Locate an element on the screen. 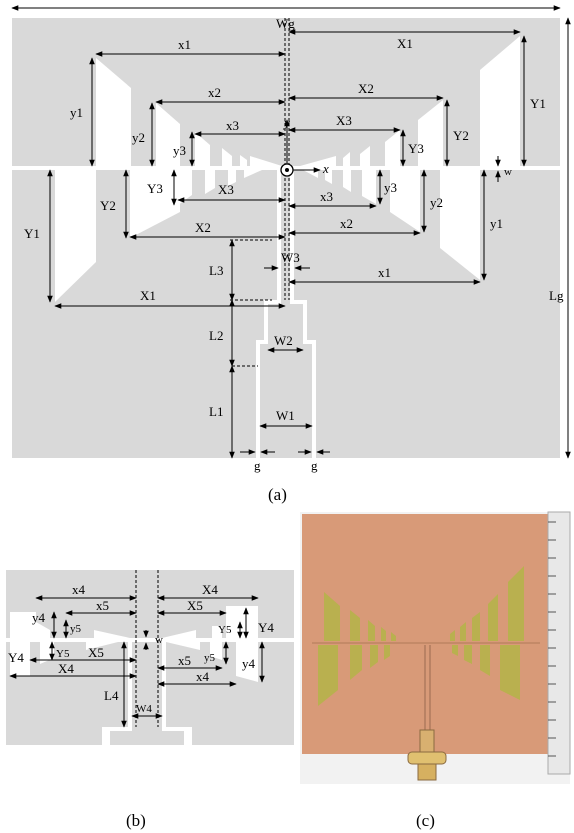  feed-gap-left is located at coordinates (279, 235).